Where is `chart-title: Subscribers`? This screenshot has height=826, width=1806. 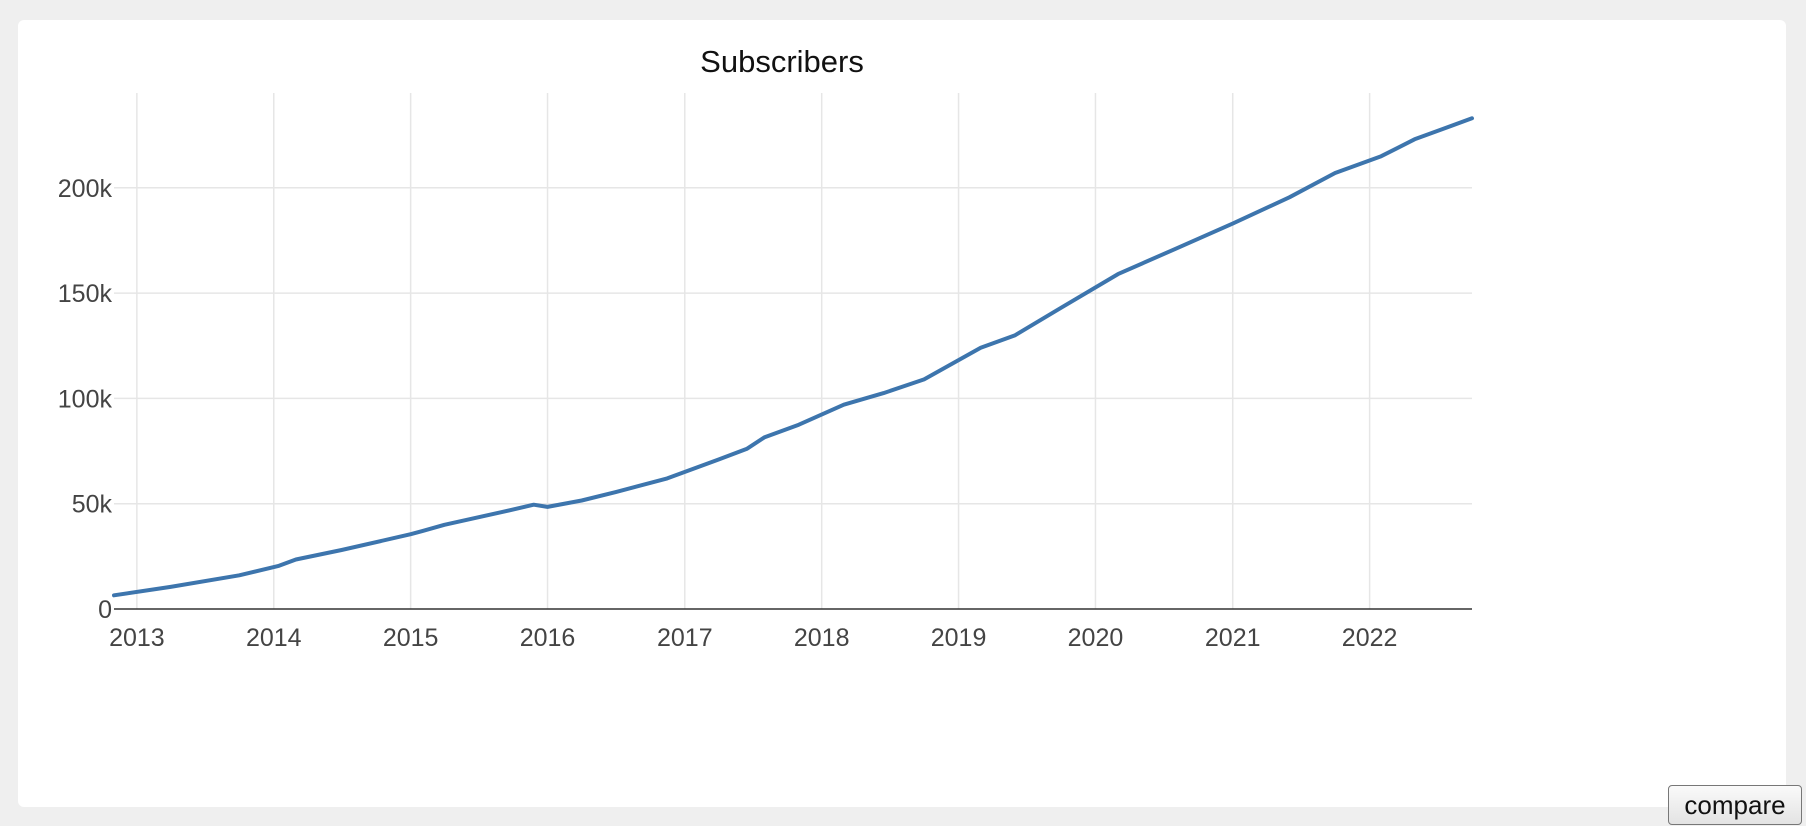
chart-title: Subscribers is located at coordinates (782, 61).